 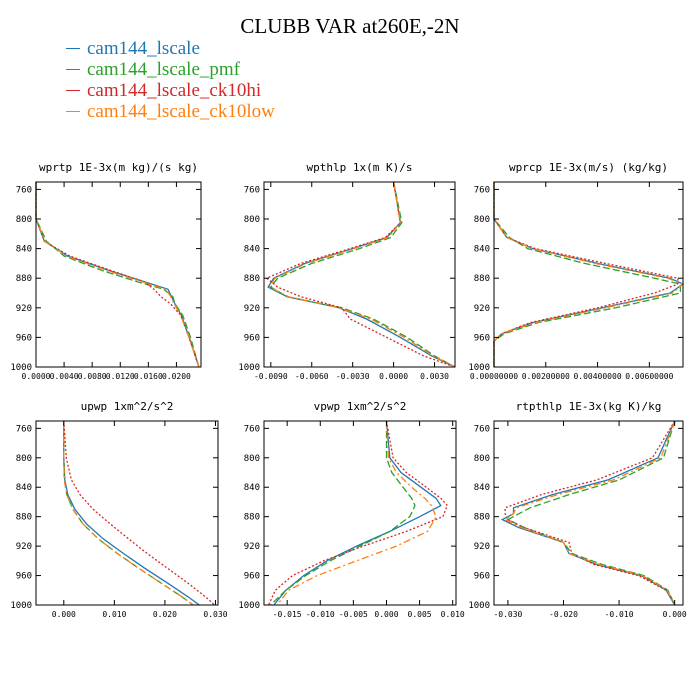 I want to click on legend-item-cam144-lscale-ck10low: cam144_lscale_ck10low, so click(x=170, y=111).